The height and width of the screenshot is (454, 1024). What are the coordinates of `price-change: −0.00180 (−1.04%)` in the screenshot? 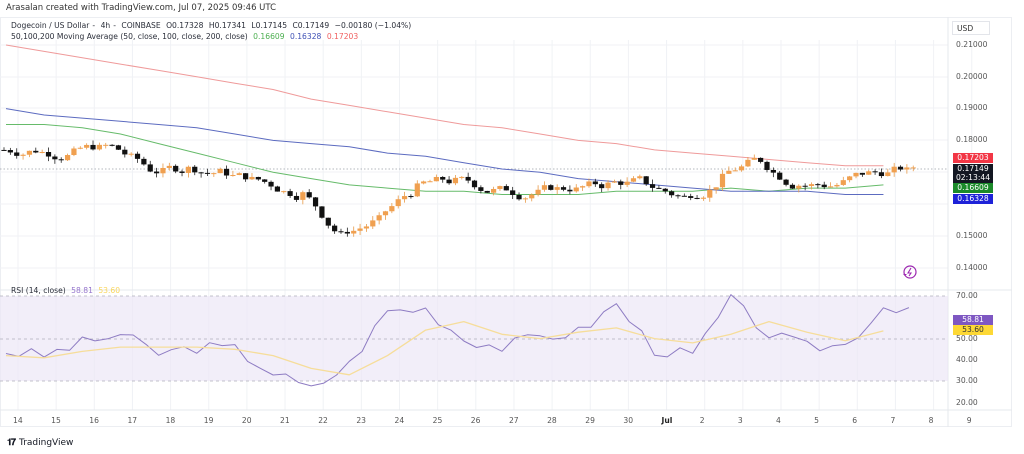 It's located at (373, 25).